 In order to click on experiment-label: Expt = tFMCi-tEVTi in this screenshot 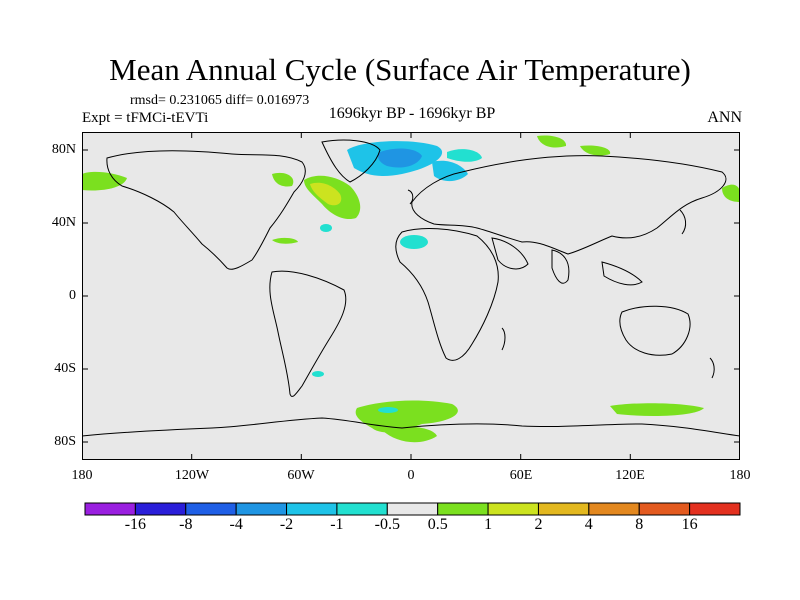, I will do `click(145, 118)`.